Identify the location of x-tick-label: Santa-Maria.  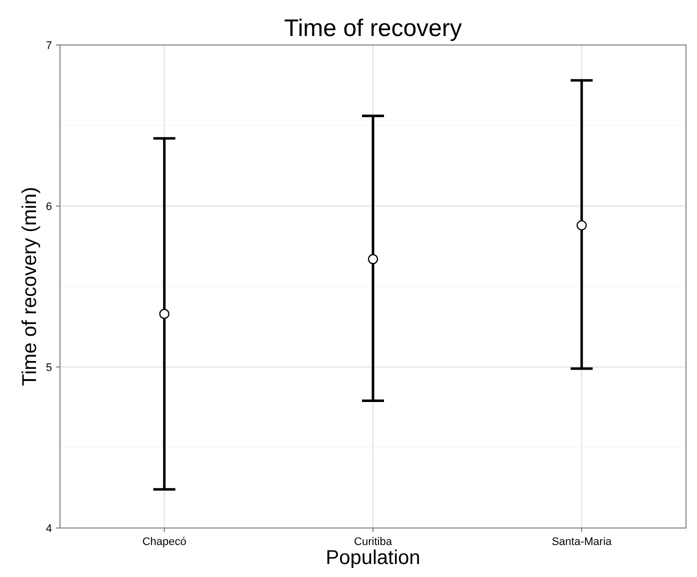
(582, 542).